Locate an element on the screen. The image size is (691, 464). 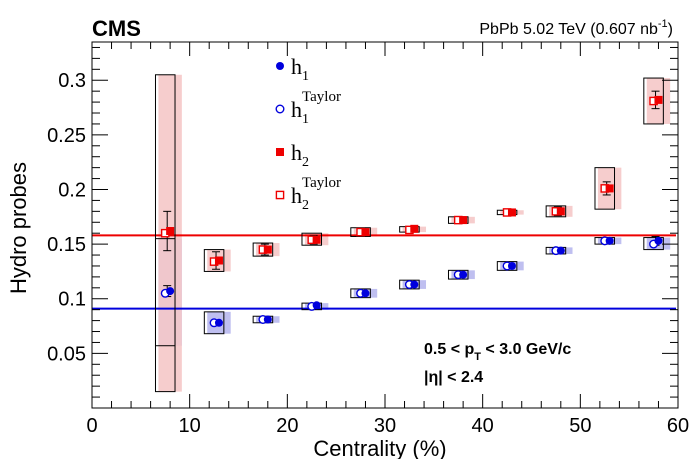
y-tick-label-0.15: 0.15 is located at coordinates (66, 245).